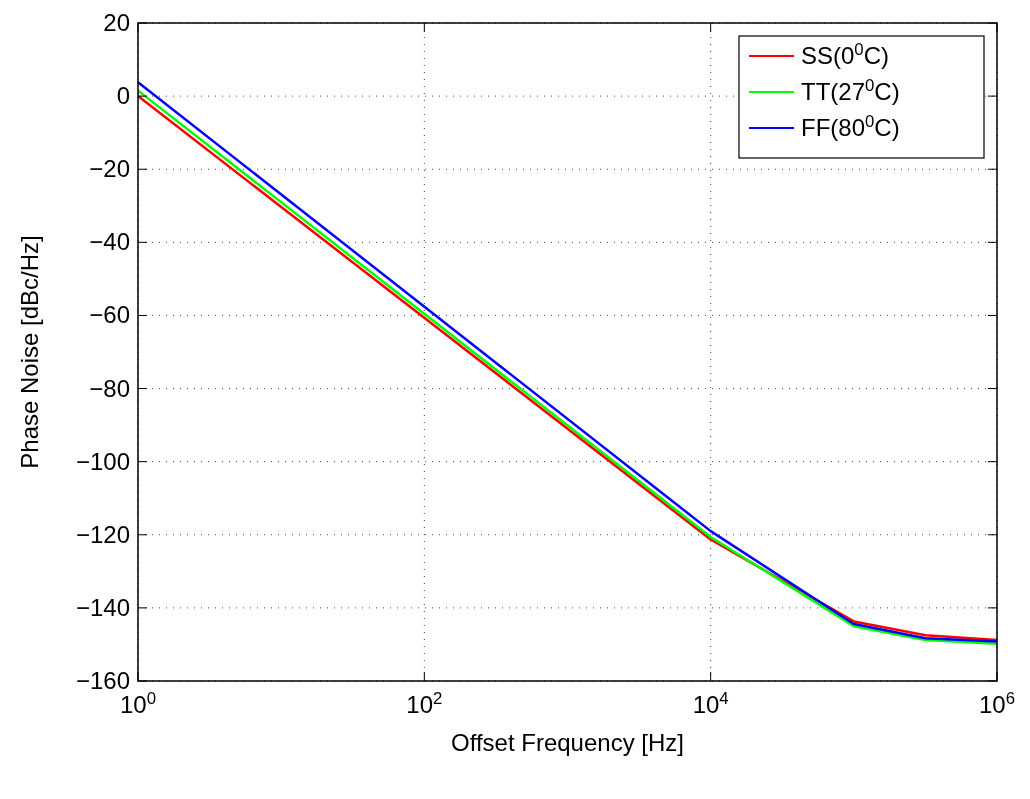  I want to click on y-tick-label: −80, so click(109, 388).